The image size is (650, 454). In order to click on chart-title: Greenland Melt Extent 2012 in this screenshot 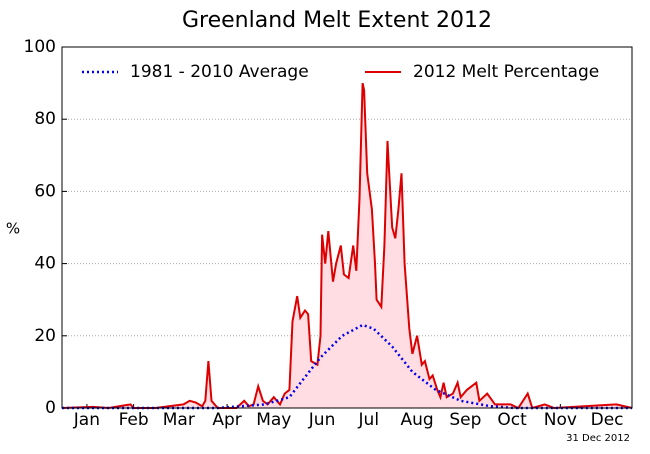, I will do `click(337, 20)`.